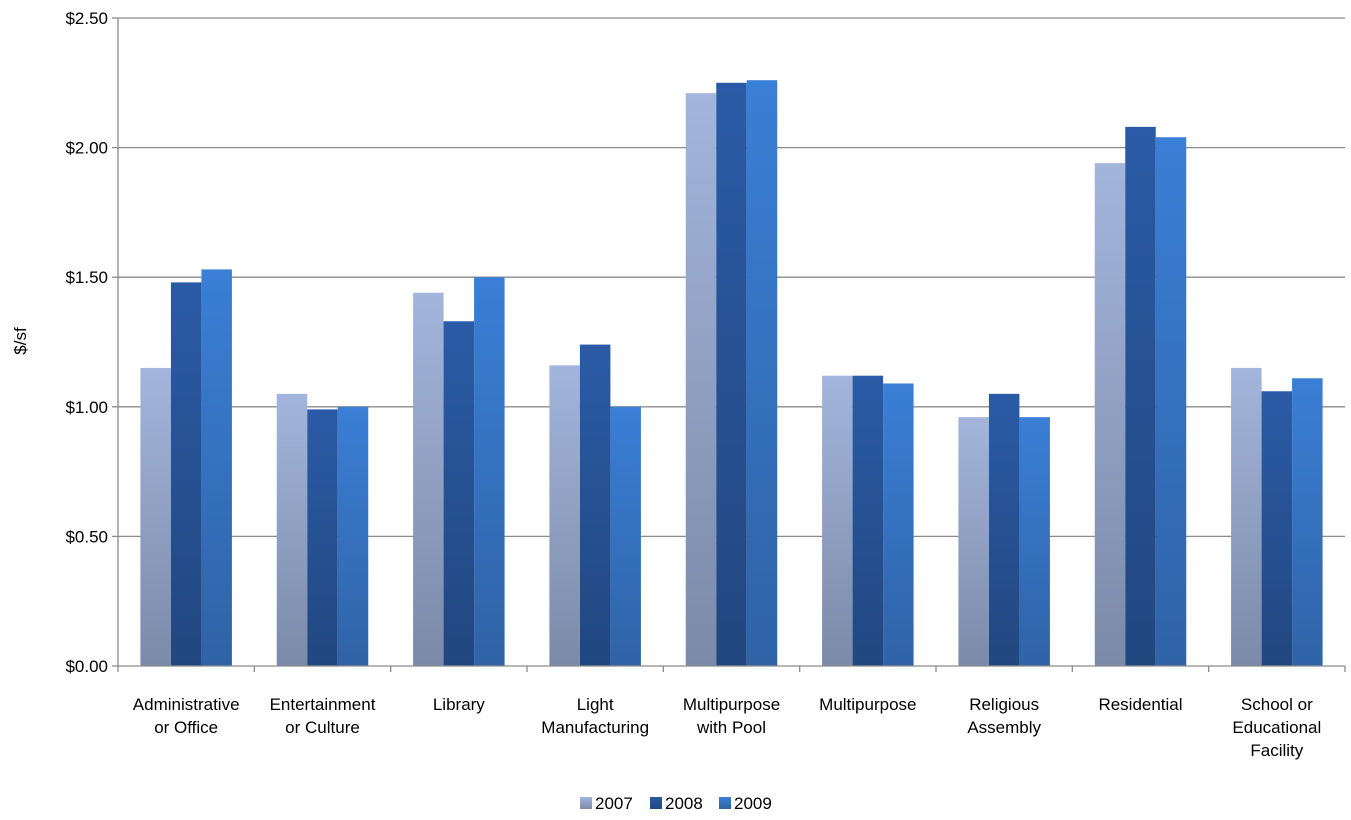 This screenshot has height=820, width=1351. What do you see at coordinates (186, 716) in the screenshot?
I see `x-tick-label: Administrative or Office` at bounding box center [186, 716].